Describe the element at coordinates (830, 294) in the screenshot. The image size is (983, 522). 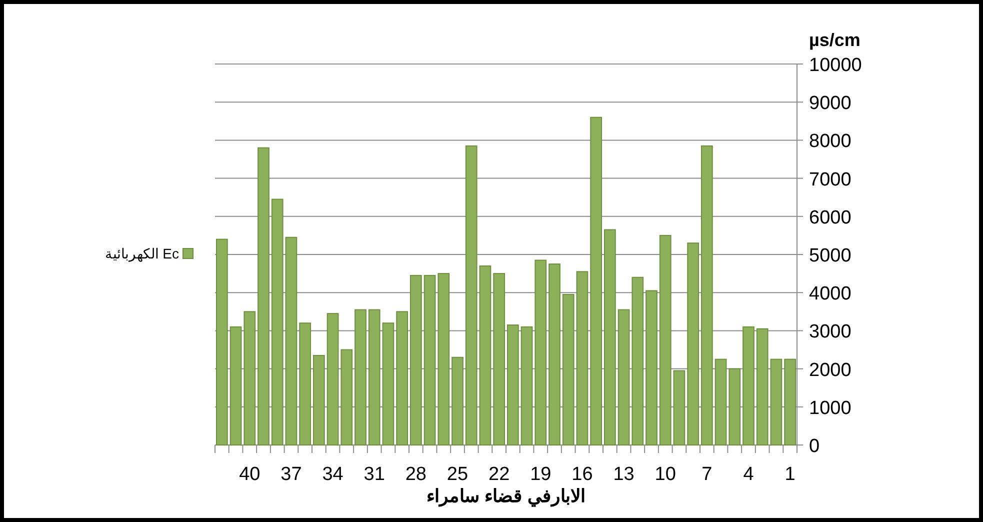
I see `y-tick-label: 4000` at that location.